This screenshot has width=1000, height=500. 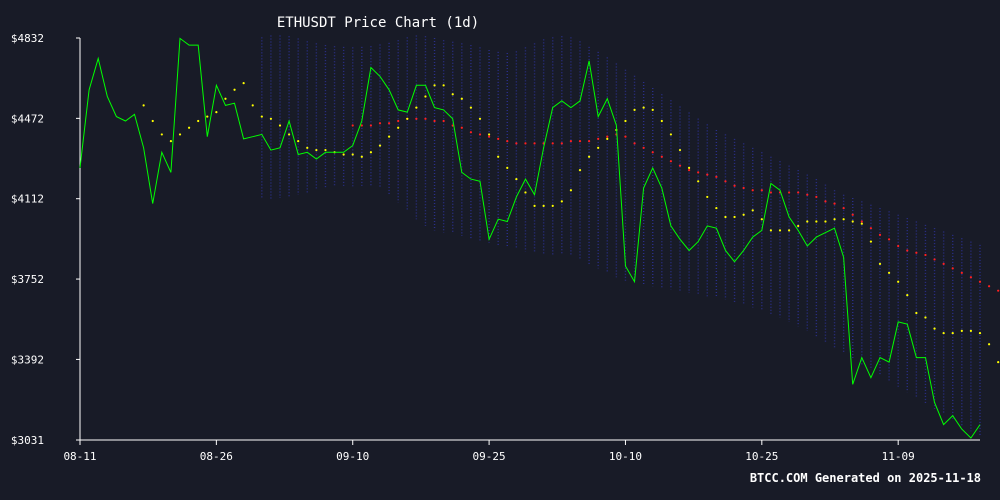 I want to click on x-ticks: 08-11 08-26 09-10 09-25 10-10 10-25 11-09, so click(x=489, y=451).